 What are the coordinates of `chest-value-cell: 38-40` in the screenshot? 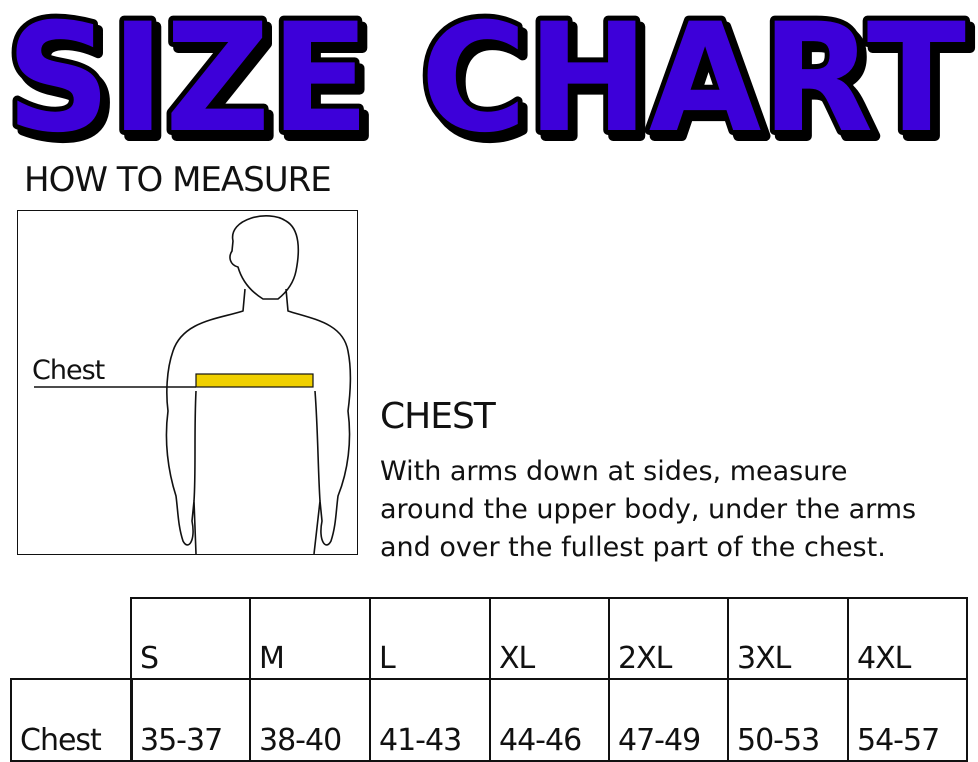 It's located at (310, 720).